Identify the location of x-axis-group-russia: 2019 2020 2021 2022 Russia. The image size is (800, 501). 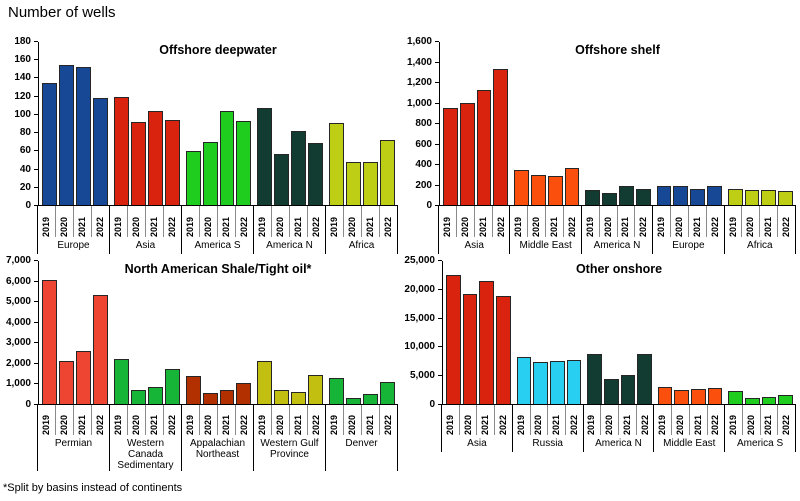
(548, 428).